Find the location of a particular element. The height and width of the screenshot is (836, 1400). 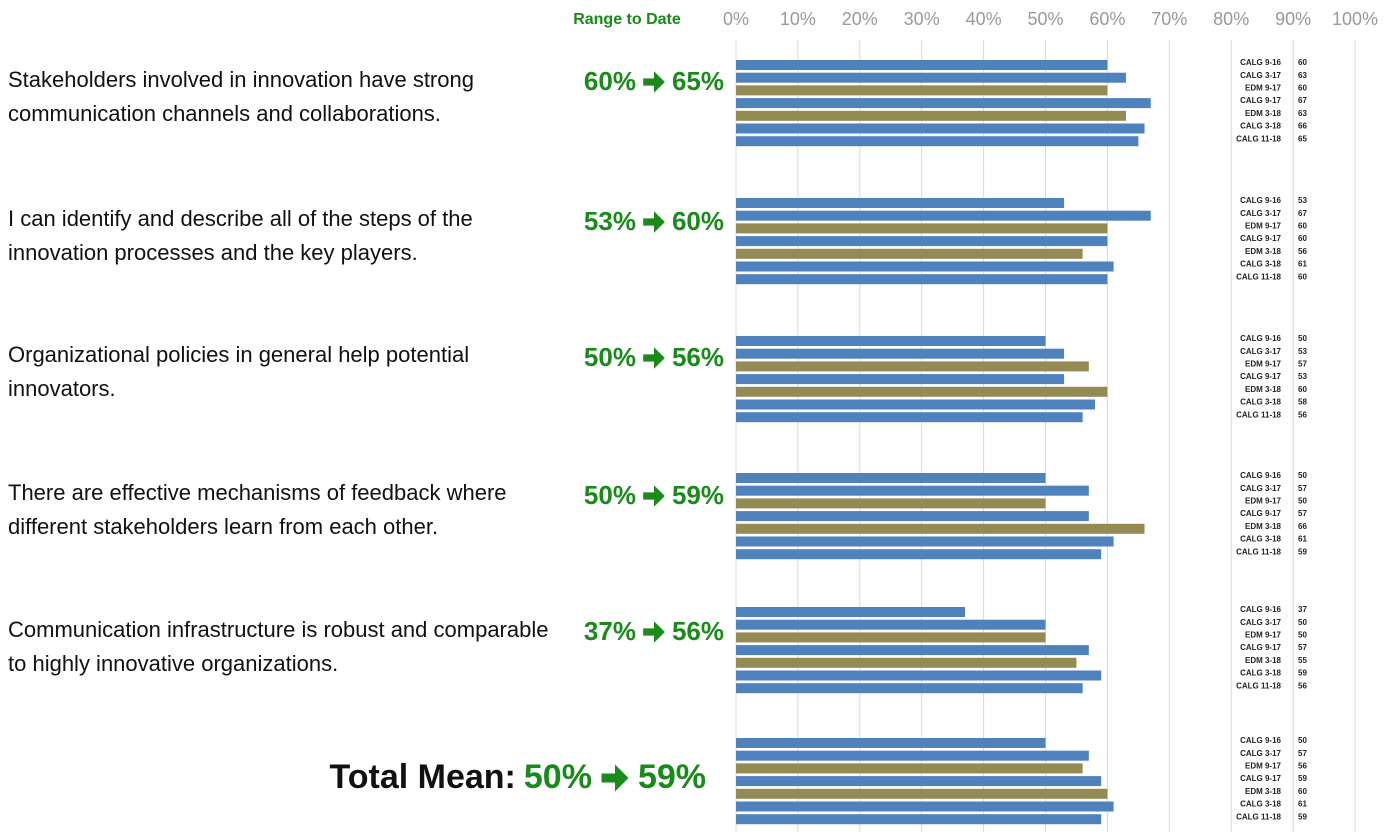

arrow-icon is located at coordinates (654, 221).